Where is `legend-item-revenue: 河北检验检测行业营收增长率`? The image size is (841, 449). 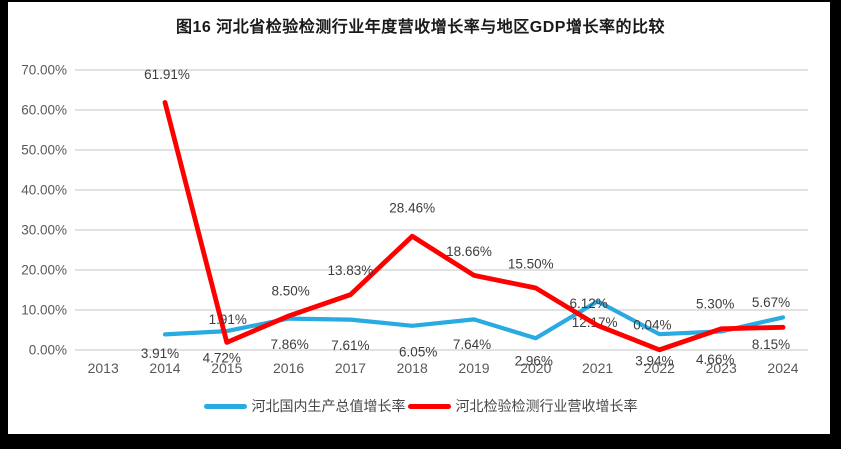
legend-item-revenue: 河北检验检测行业营收增长率 is located at coordinates (522, 406).